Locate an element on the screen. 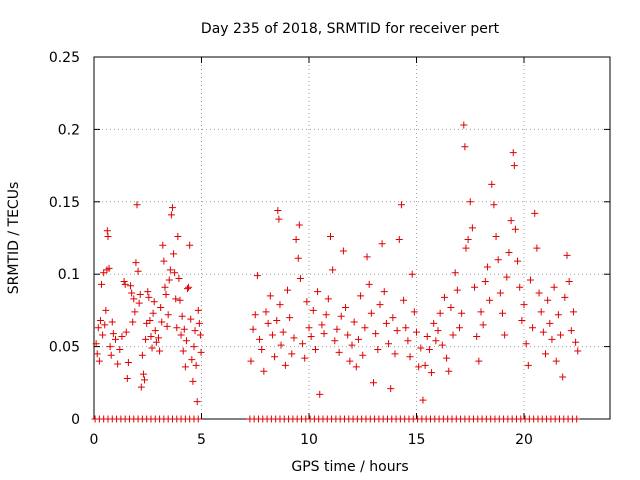  data-point-zero is located at coordinates (577, 419).